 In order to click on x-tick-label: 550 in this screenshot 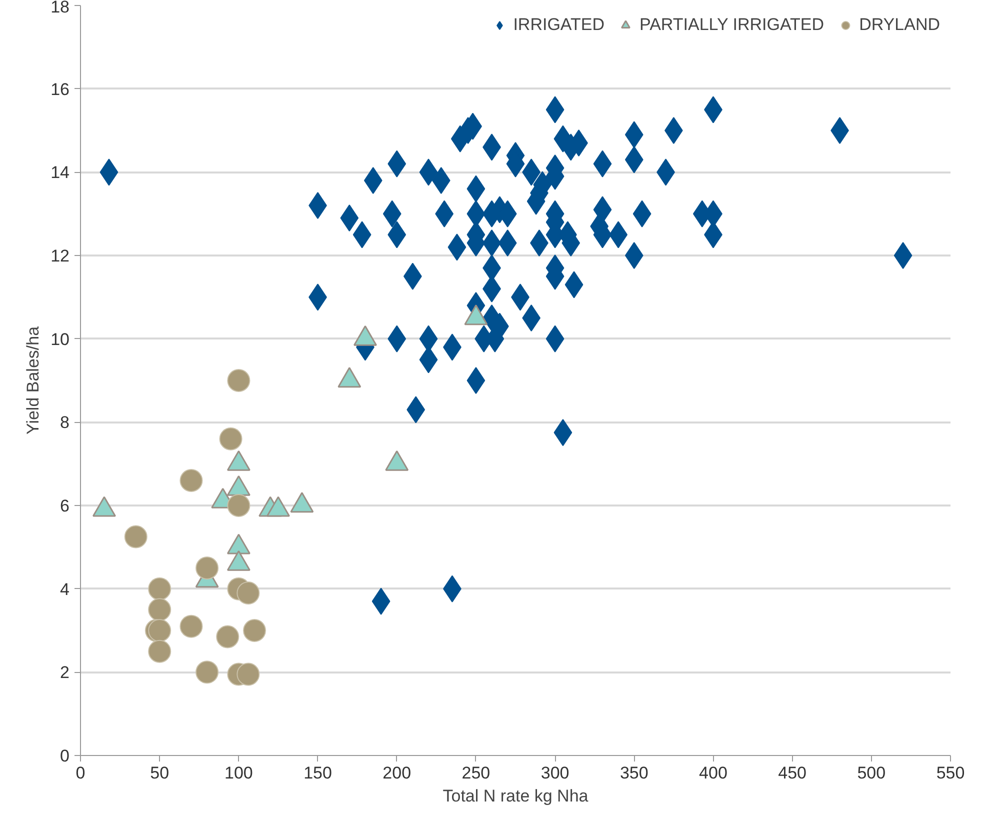, I will do `click(950, 773)`.